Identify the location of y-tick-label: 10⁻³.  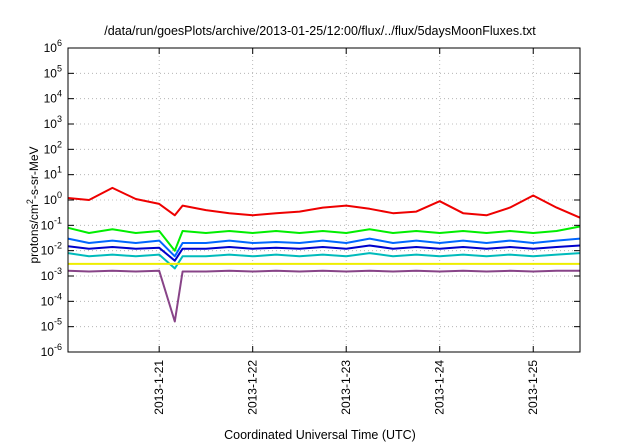
(51, 274).